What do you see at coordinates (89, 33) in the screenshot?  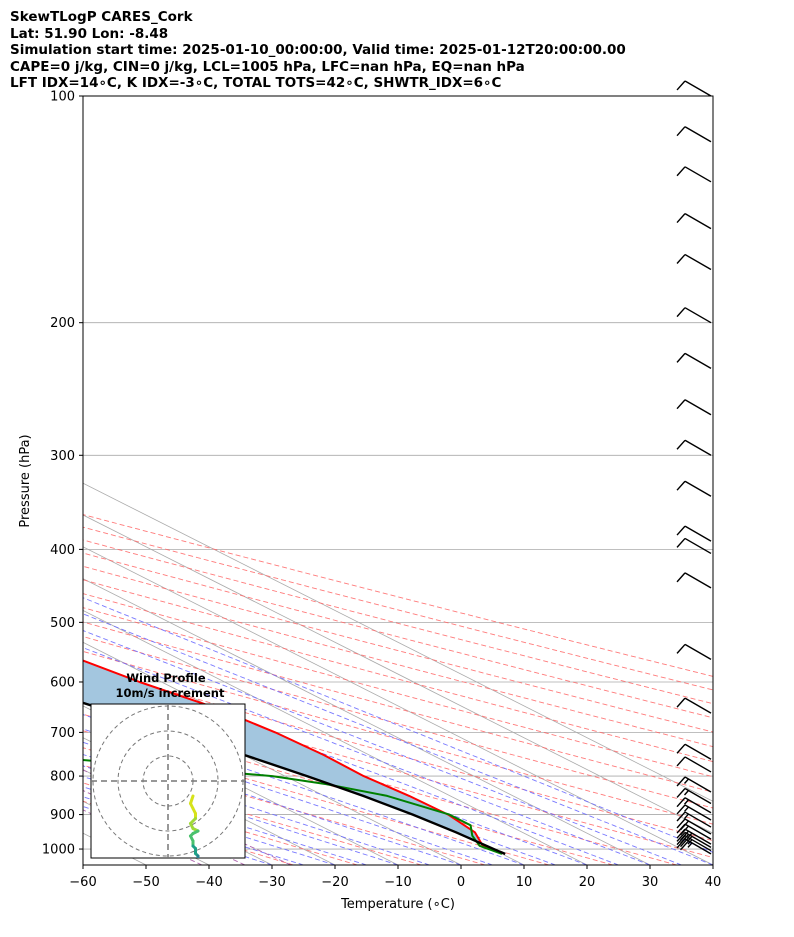 I see `location-line: Lat: 51.90 Lon: -8.48` at bounding box center [89, 33].